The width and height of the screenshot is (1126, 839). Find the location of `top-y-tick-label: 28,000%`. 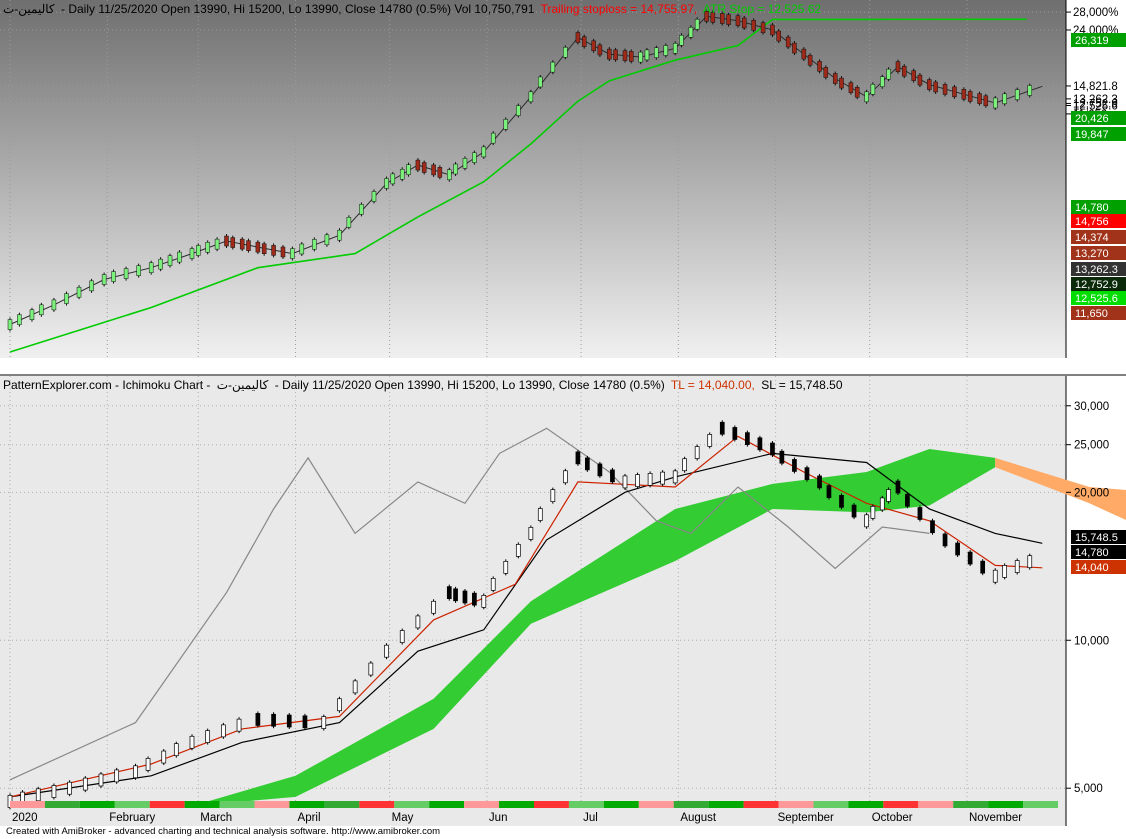

top-y-tick-label: 28,000% is located at coordinates (1095, 13).